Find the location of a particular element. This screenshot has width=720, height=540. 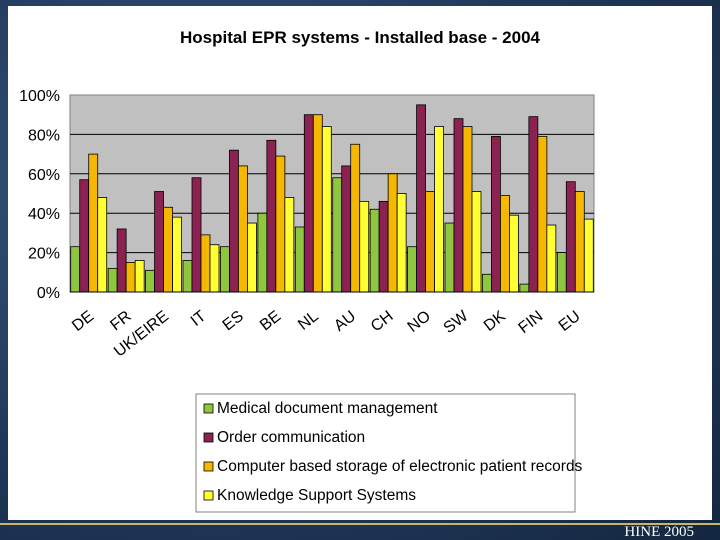

x-tick-label: CH is located at coordinates (382, 322).